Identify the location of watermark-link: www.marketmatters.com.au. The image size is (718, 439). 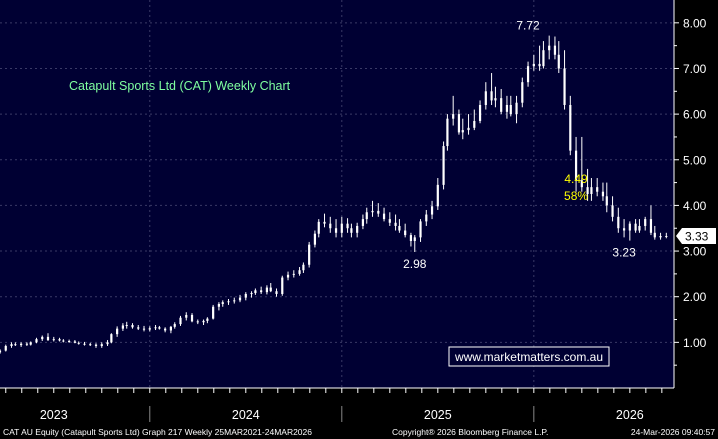
(528, 357).